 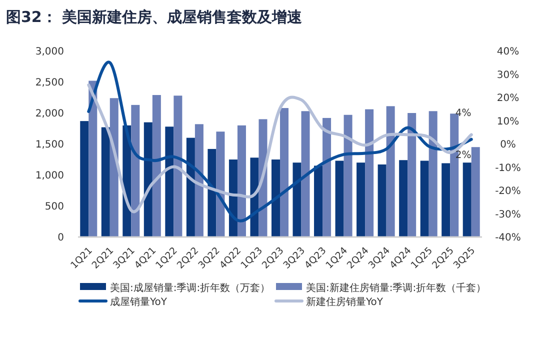 I want to click on y-tick-label: 1,500, so click(x=49, y=145).